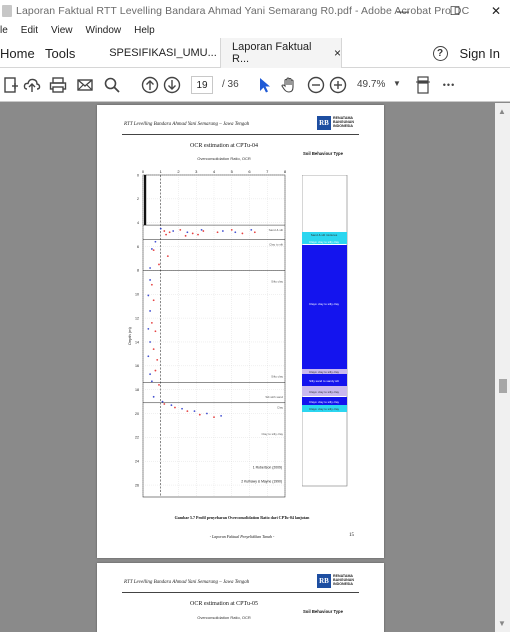 This screenshot has width=510, height=632. I want to click on menu-file: le, so click(4, 30).